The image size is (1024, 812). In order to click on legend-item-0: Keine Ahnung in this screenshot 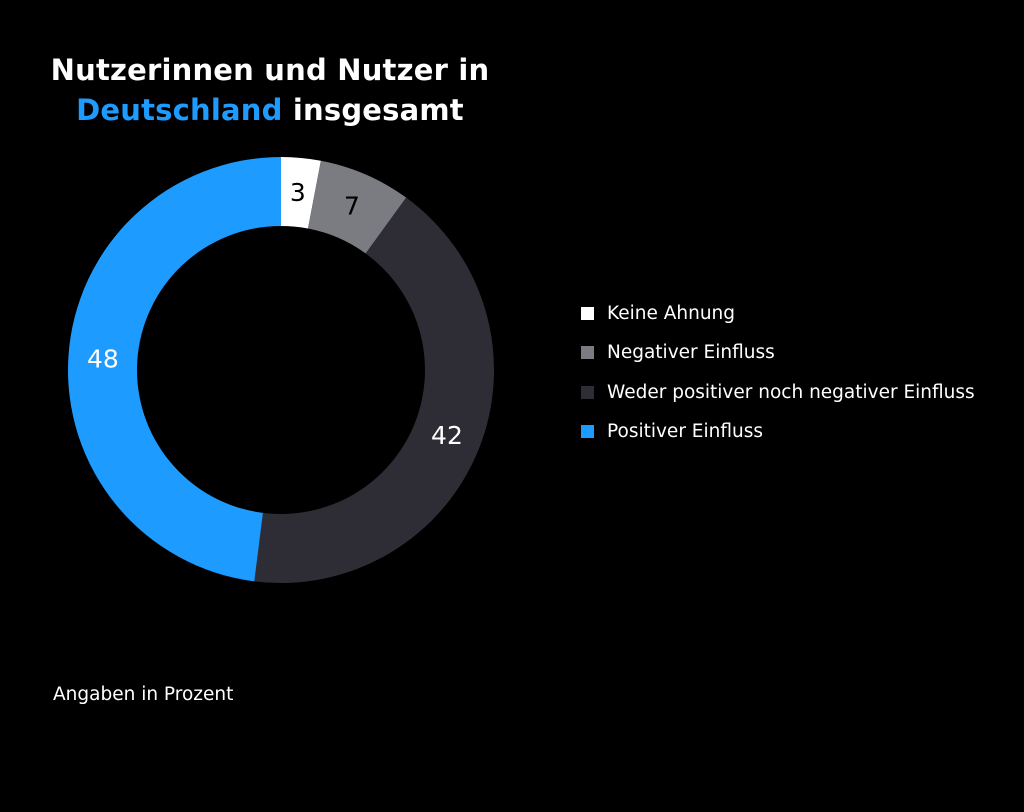, I will do `click(778, 313)`.